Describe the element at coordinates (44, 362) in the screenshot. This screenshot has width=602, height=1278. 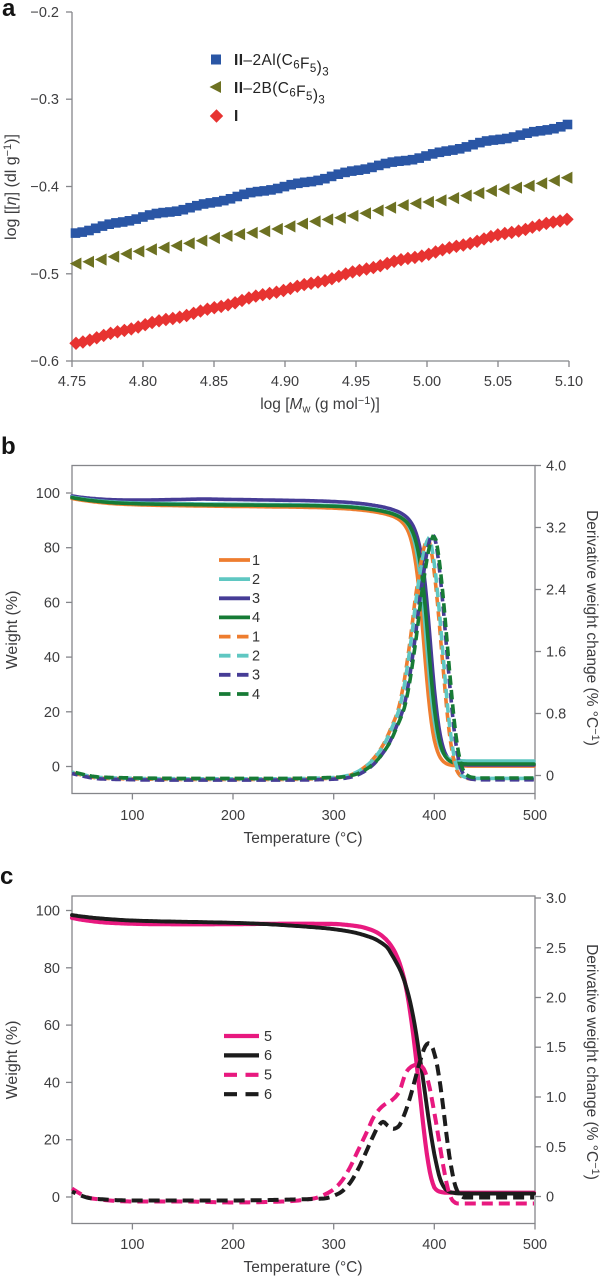
I see `svg-text: −0.6` at that location.